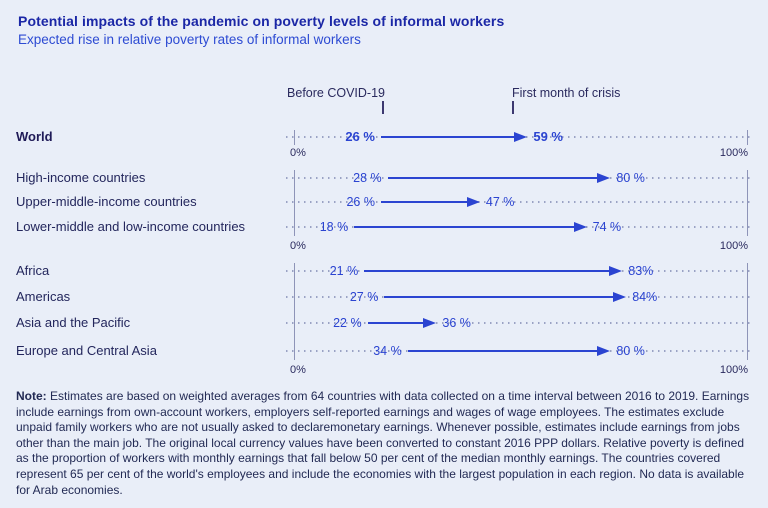 The width and height of the screenshot is (768, 508). Describe the element at coordinates (367, 178) in the screenshot. I see `before-value: 28 %` at that location.